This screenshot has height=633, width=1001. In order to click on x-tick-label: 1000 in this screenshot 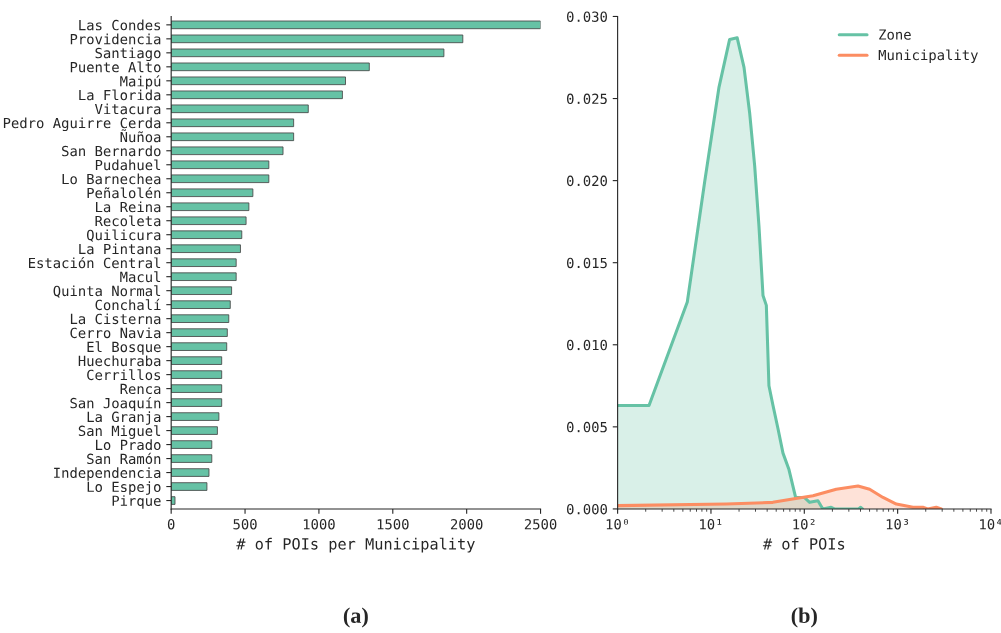, I will do `click(319, 524)`.